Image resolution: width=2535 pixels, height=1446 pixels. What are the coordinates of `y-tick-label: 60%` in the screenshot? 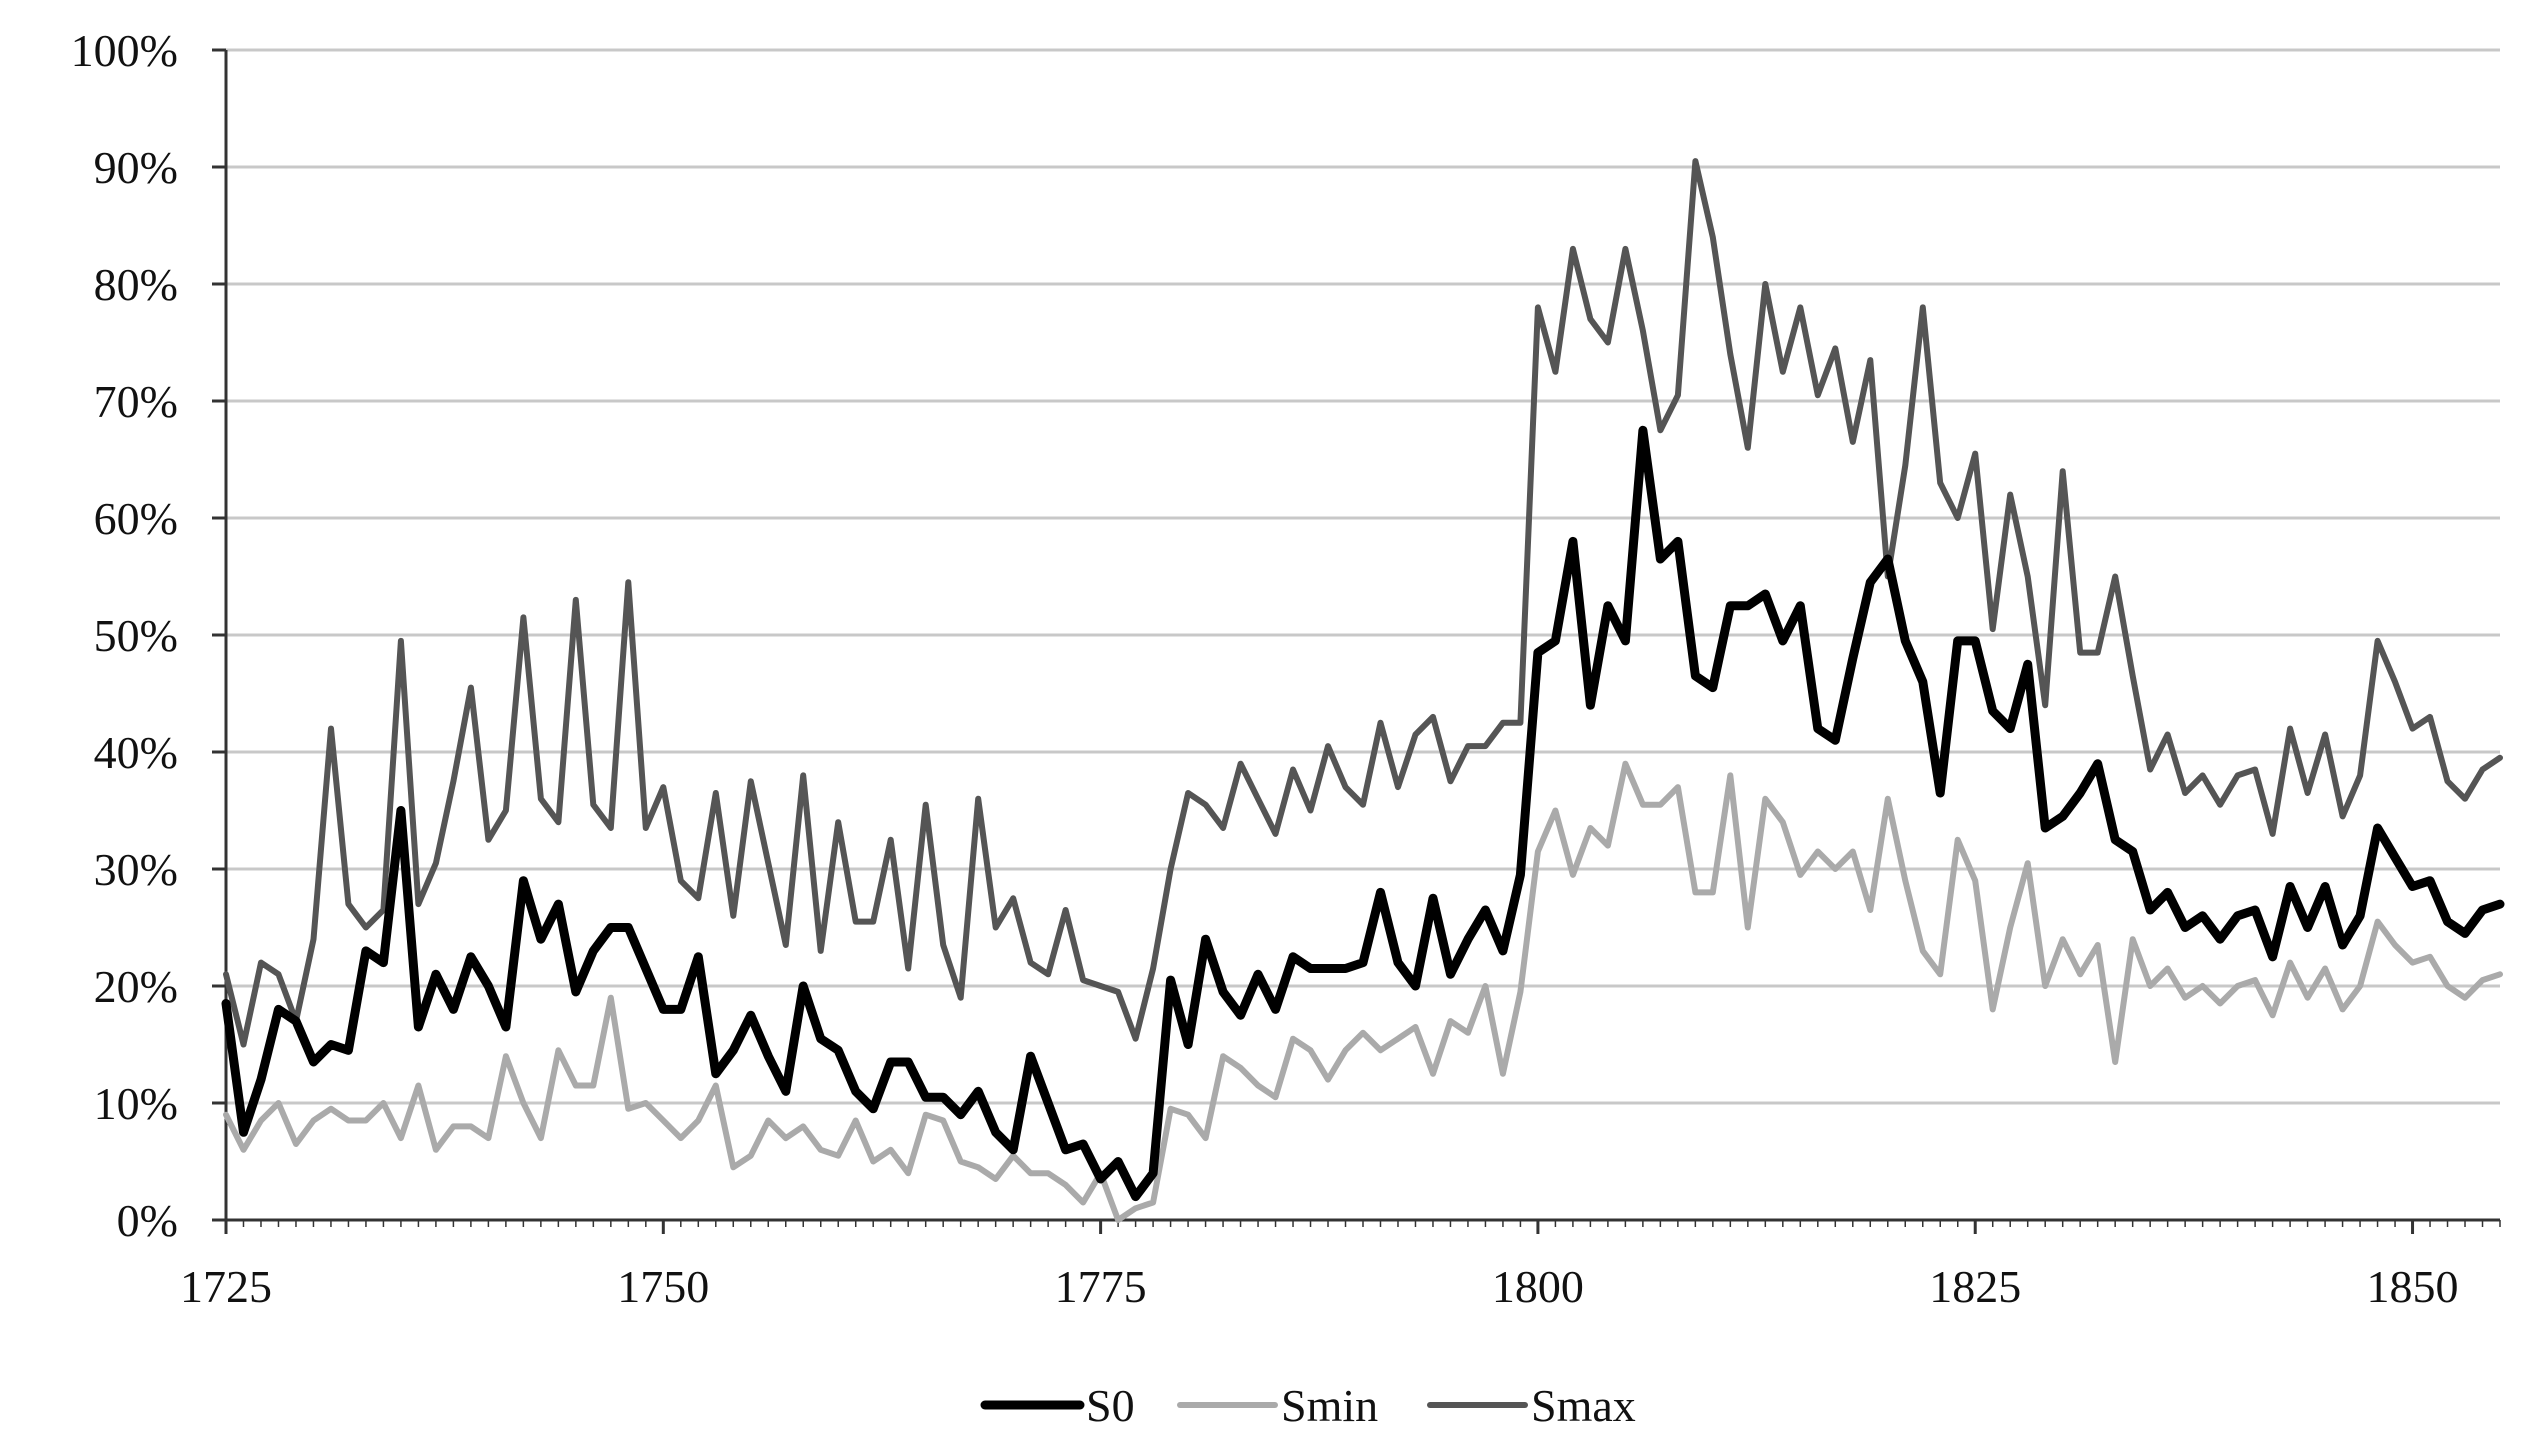 It's located at (136, 518).